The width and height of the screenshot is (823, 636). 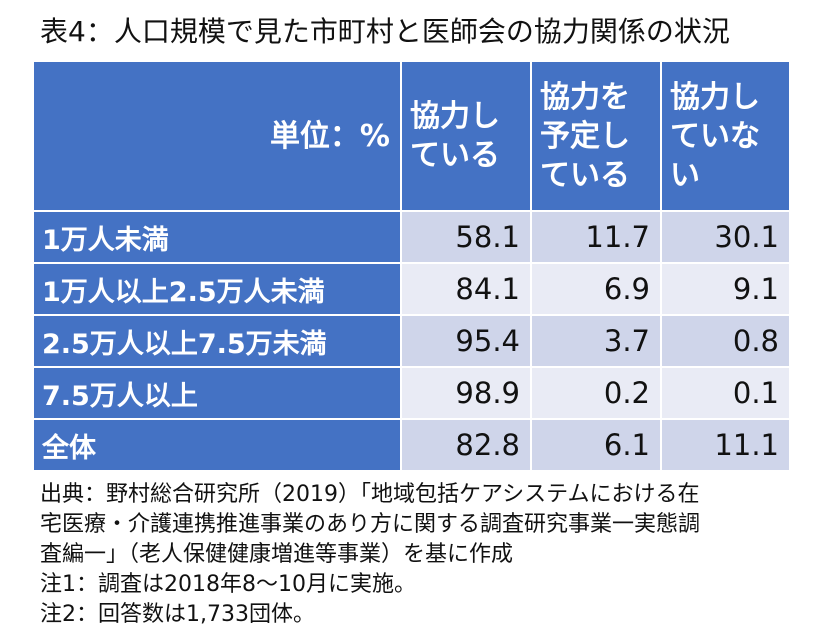 I want to click on cell-value: 0.1, so click(x=725, y=393).